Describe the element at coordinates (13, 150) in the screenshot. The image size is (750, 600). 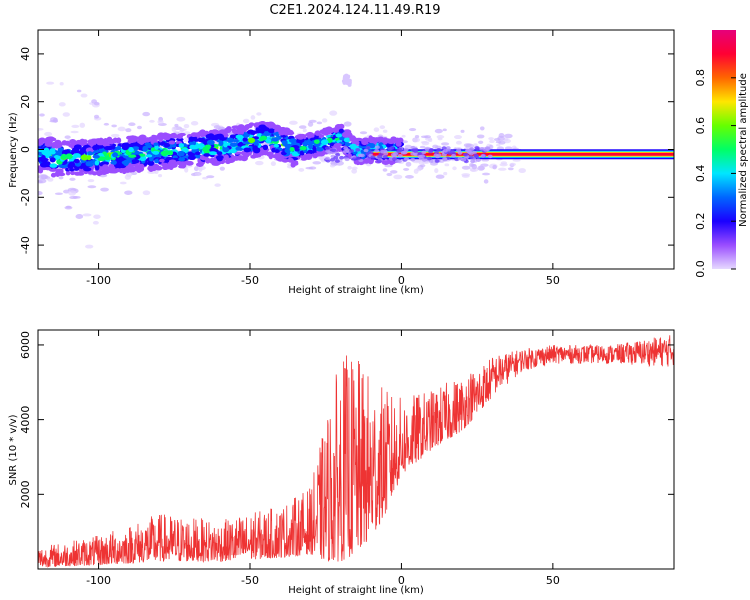
I see `spectrogram-y-axis-title: Frequency (Hz)` at that location.